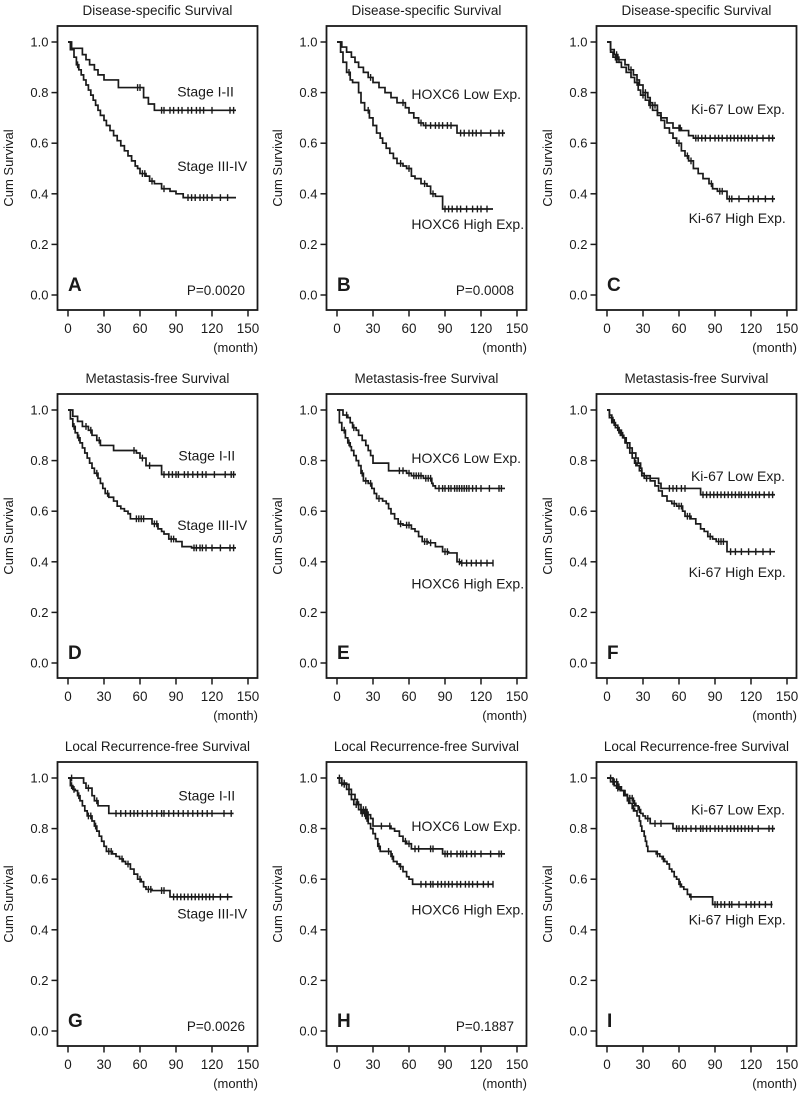  Describe the element at coordinates (344, 1021) in the screenshot. I see `panel-letter: H` at that location.